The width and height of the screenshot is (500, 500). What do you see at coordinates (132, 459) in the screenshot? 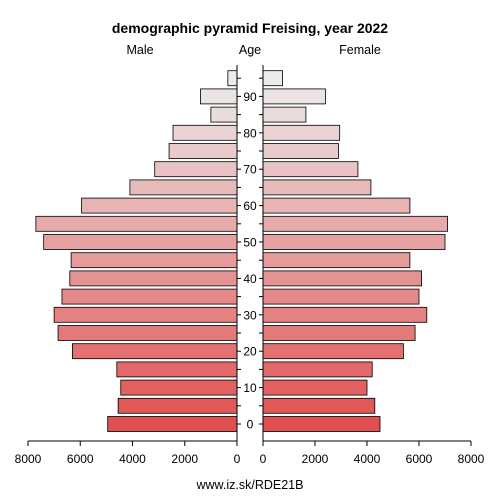
I see `male-x-tick-label: 4000` at bounding box center [132, 459].